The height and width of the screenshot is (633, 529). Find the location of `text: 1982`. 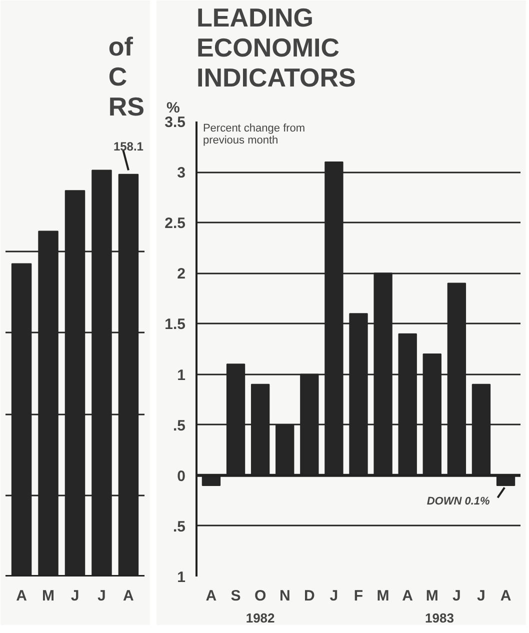

text: 1982 is located at coordinates (260, 618).